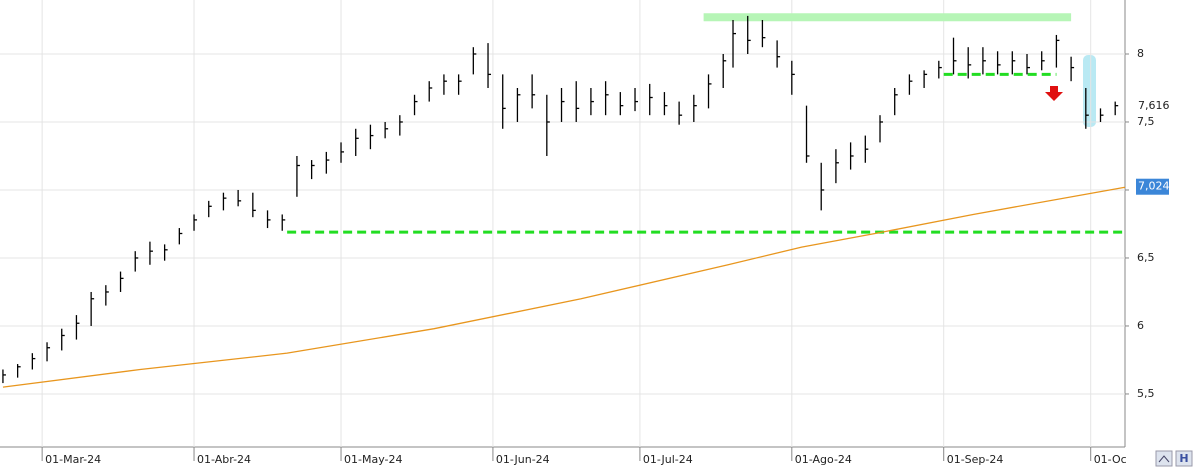  What do you see at coordinates (668, 459) in the screenshot?
I see `x-tick-label: 01-Jul-24` at bounding box center [668, 459].